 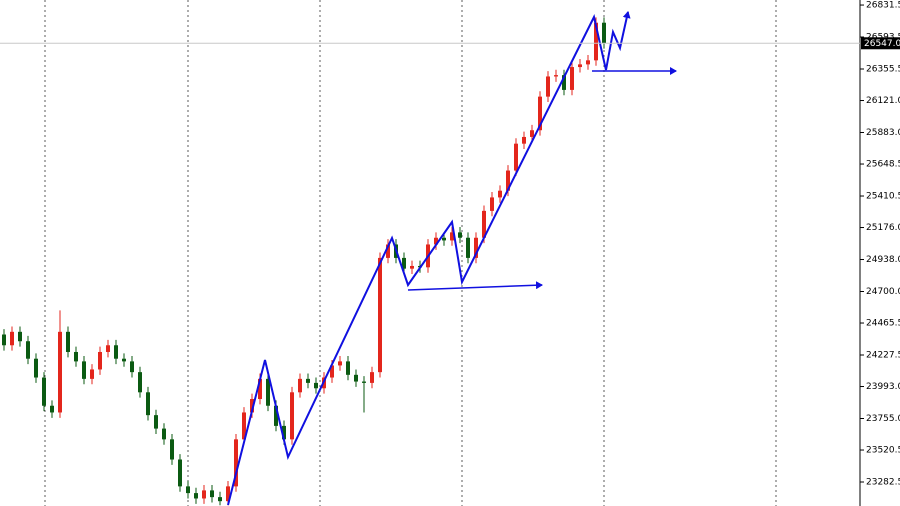 What do you see at coordinates (883, 101) in the screenshot?
I see `y-tick-label: 26121.0` at bounding box center [883, 101].